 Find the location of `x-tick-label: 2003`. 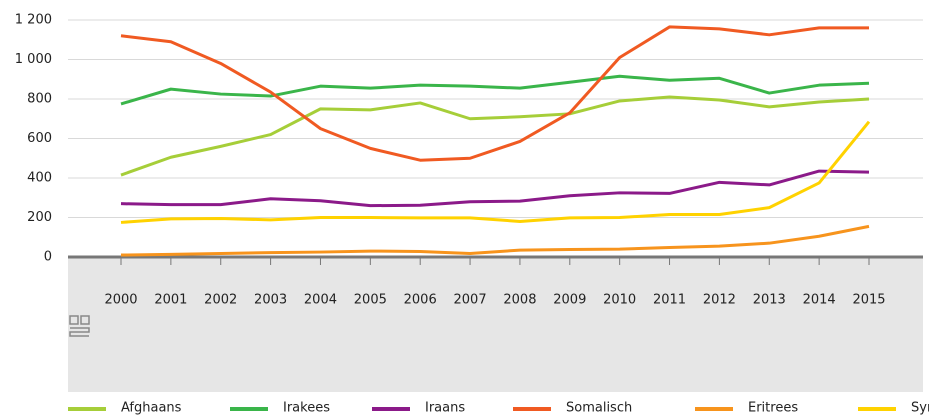

x-tick-label: 2003 is located at coordinates (270, 300).